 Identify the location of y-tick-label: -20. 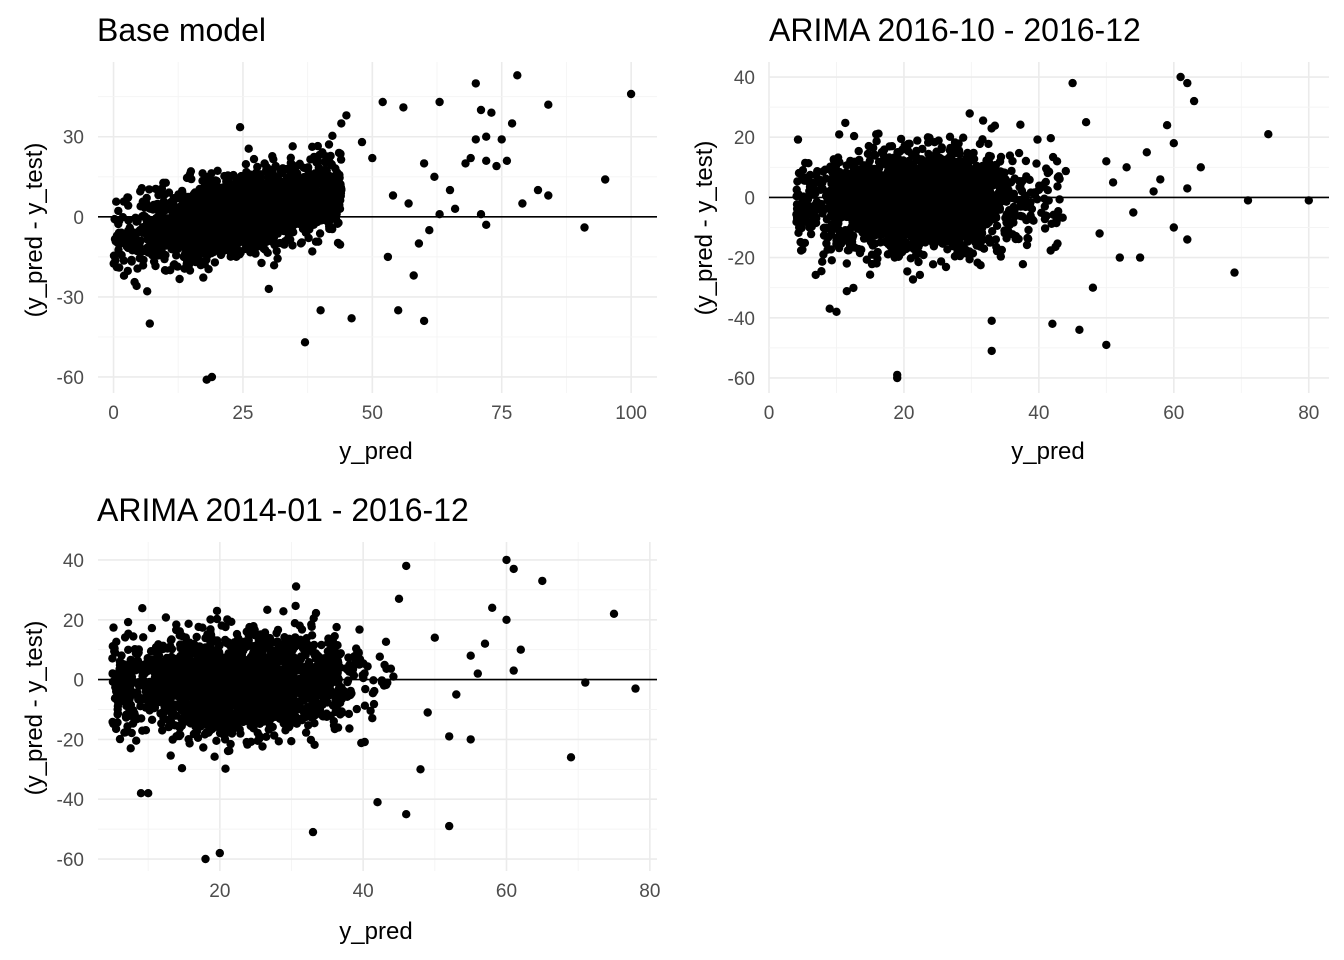
(741, 259).